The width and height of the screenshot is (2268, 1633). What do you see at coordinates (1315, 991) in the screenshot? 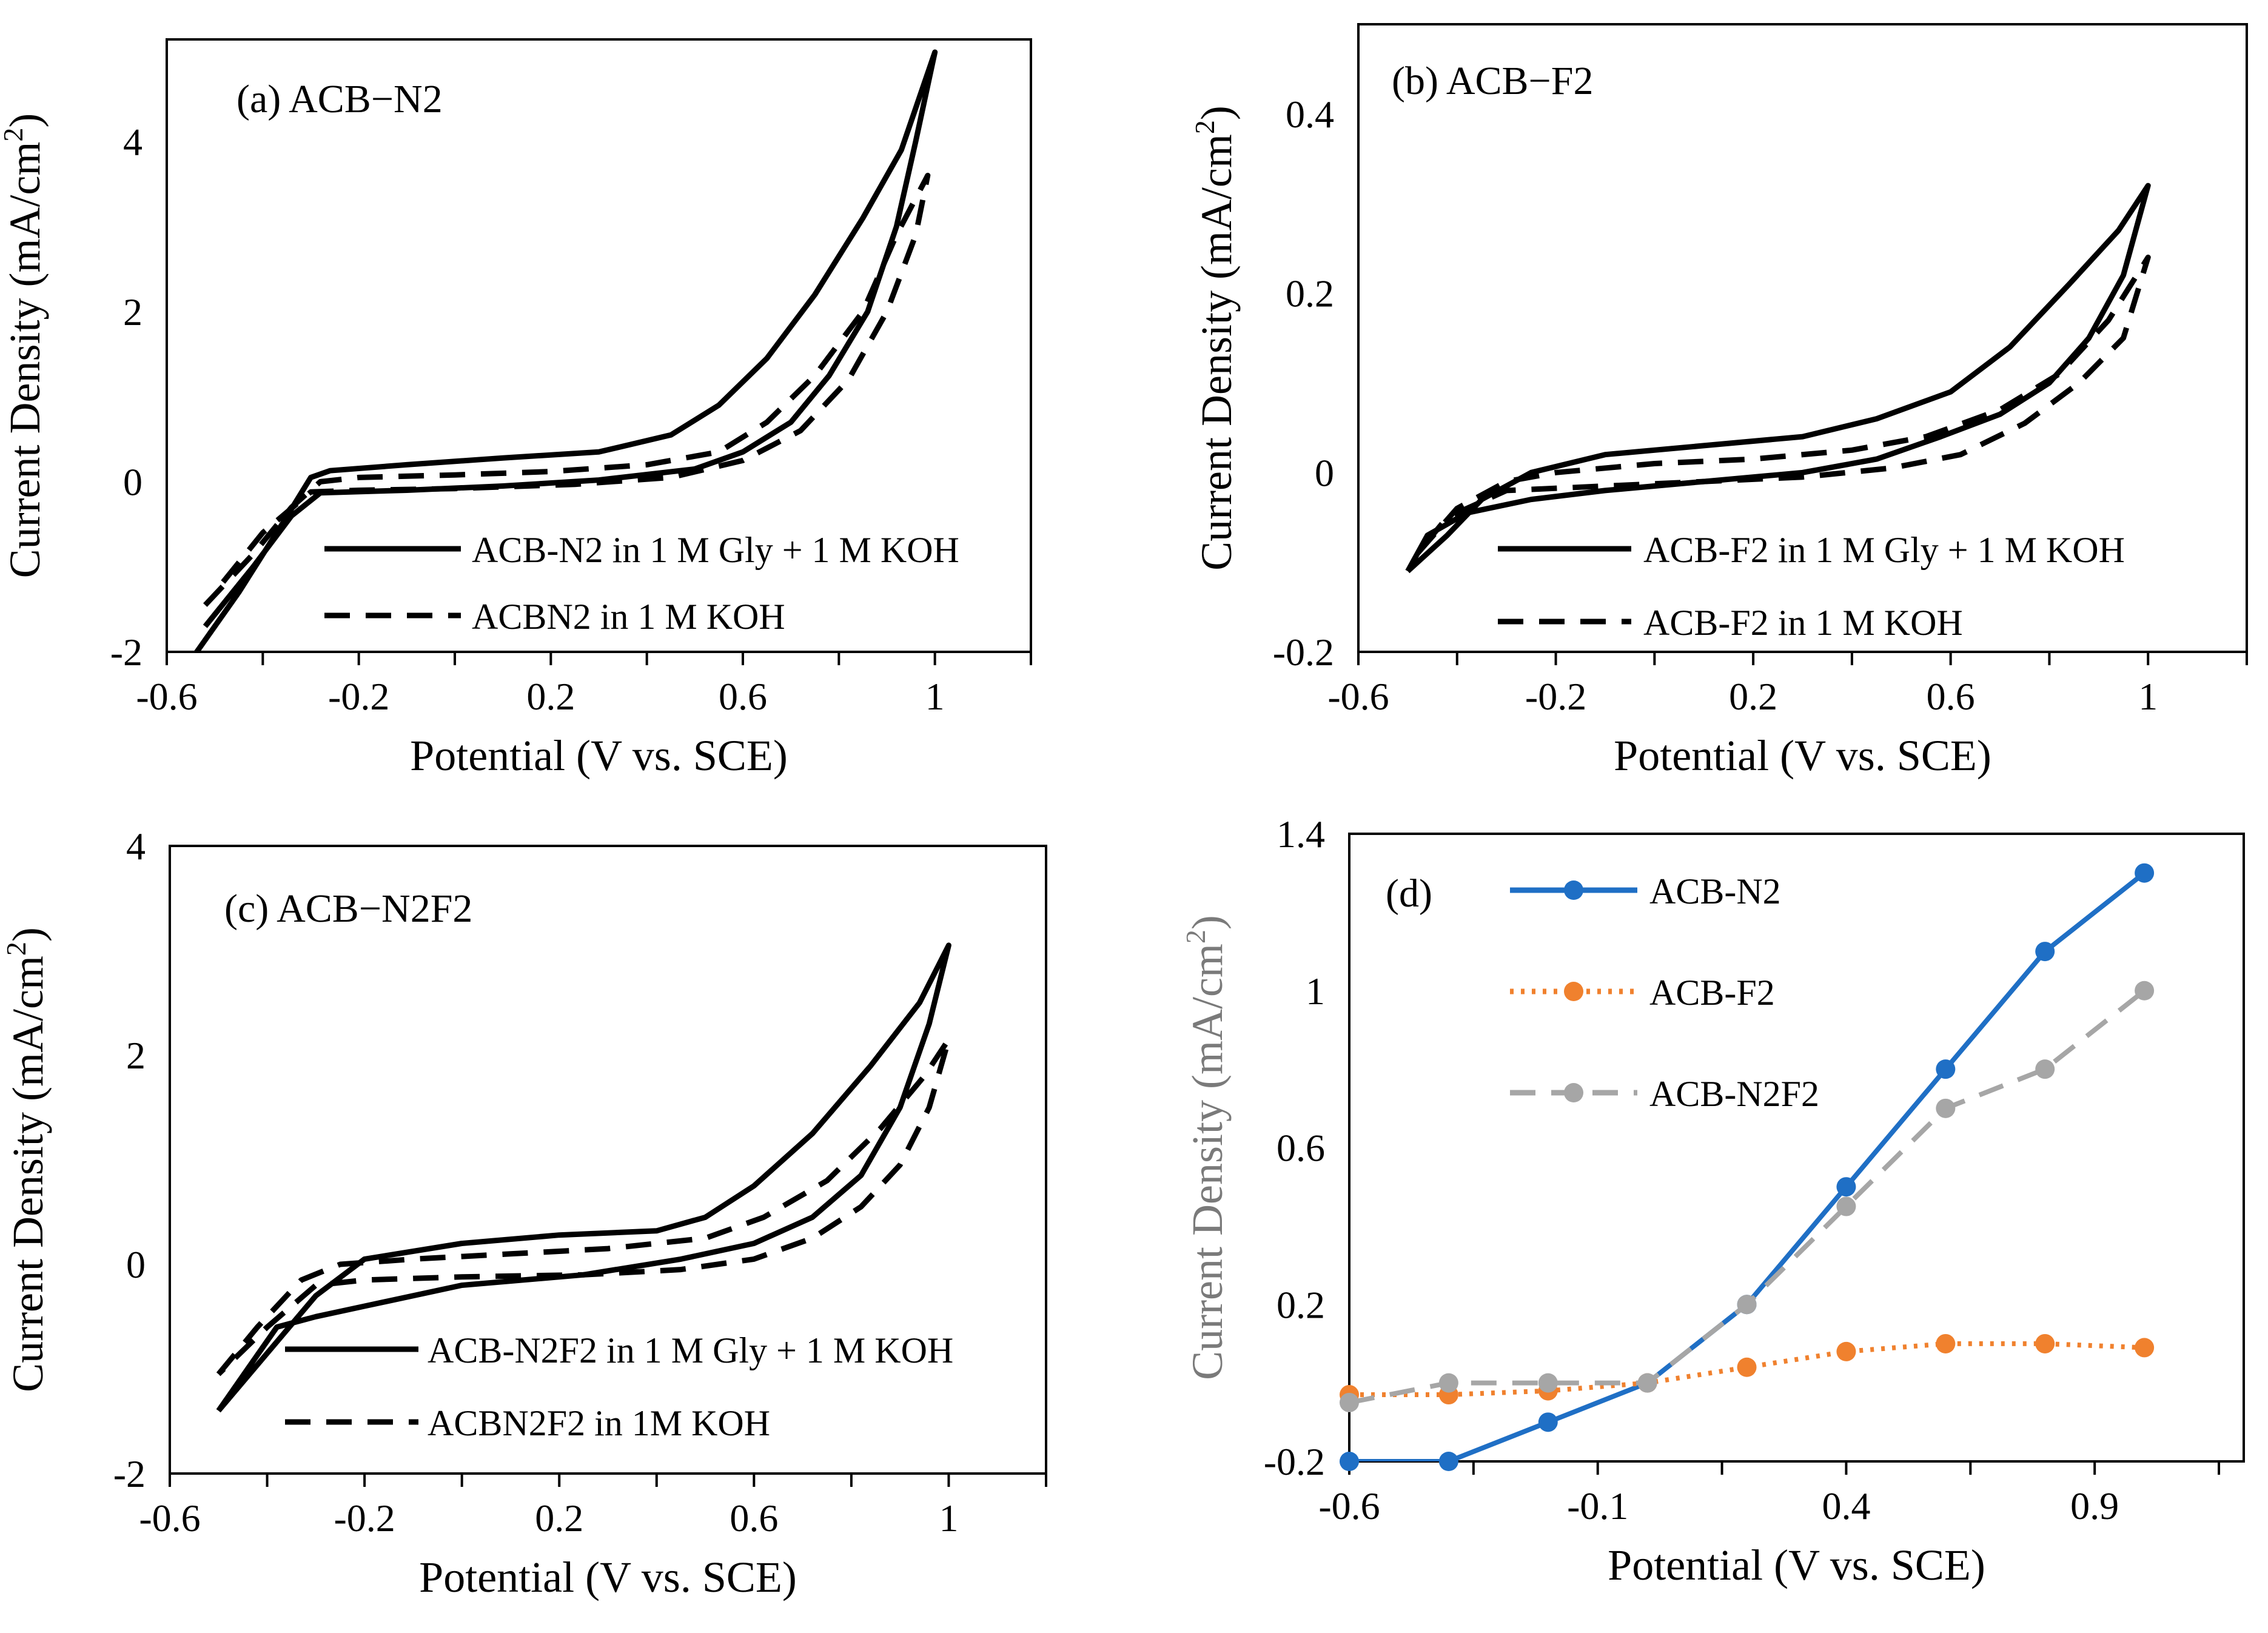
I see `y-tick-label: 1` at bounding box center [1315, 991].